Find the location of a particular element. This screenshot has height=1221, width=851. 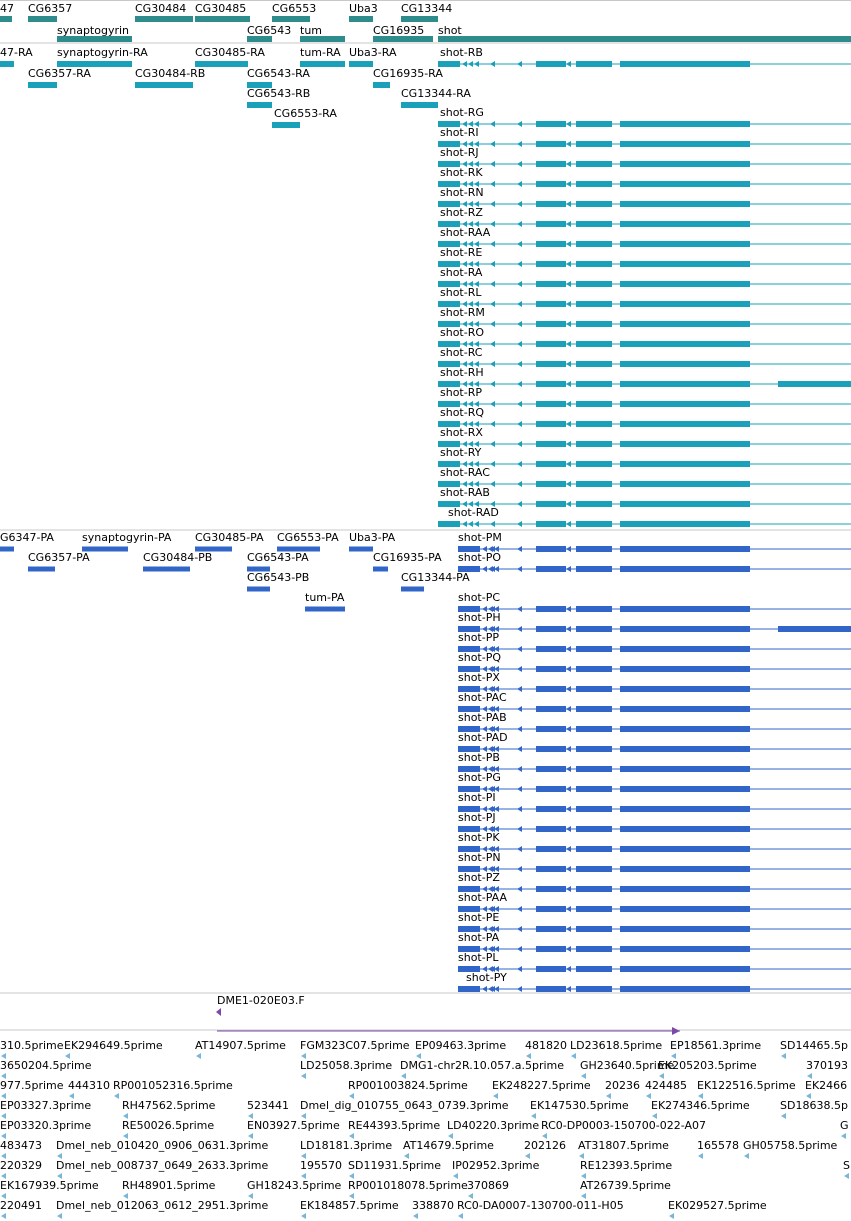

transcript-label-cg6543-rb: CG6543-RB is located at coordinates (278, 93).